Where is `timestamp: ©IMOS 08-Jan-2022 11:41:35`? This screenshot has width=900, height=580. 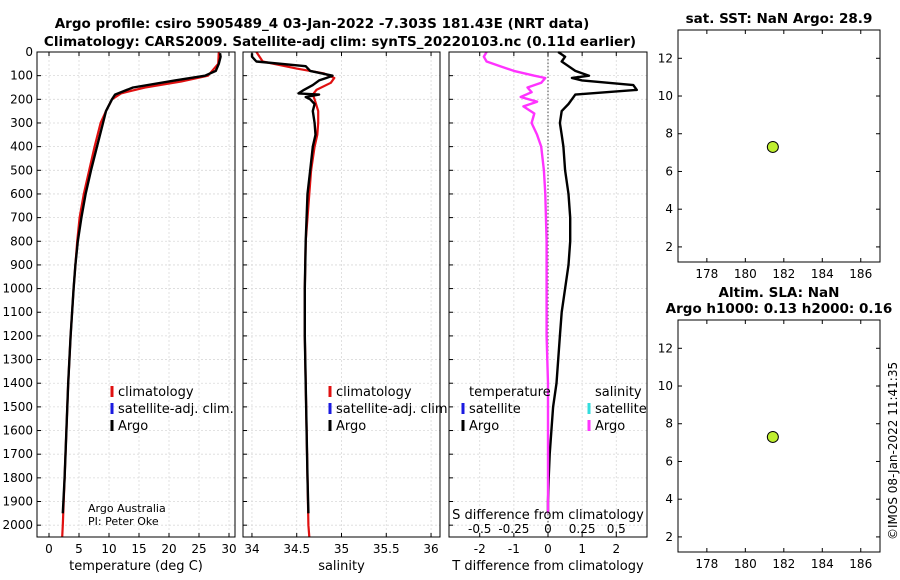
timestamp: ©IMOS 08-Jan-2022 11:41:35 is located at coordinates (893, 451).